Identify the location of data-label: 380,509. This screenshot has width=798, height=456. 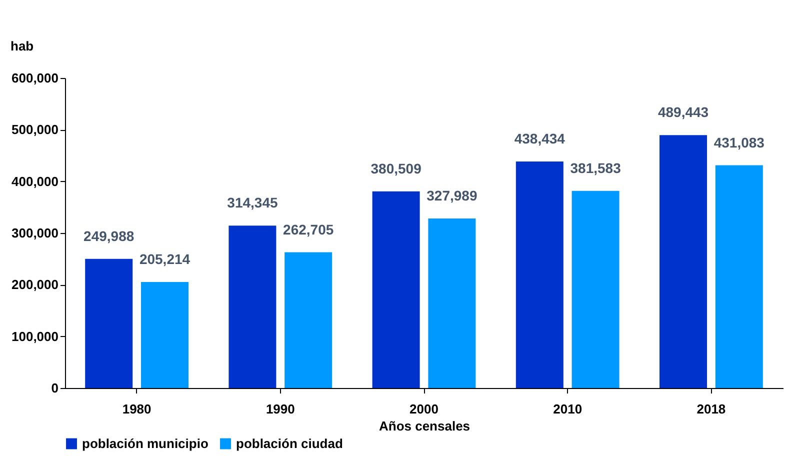
(396, 168).